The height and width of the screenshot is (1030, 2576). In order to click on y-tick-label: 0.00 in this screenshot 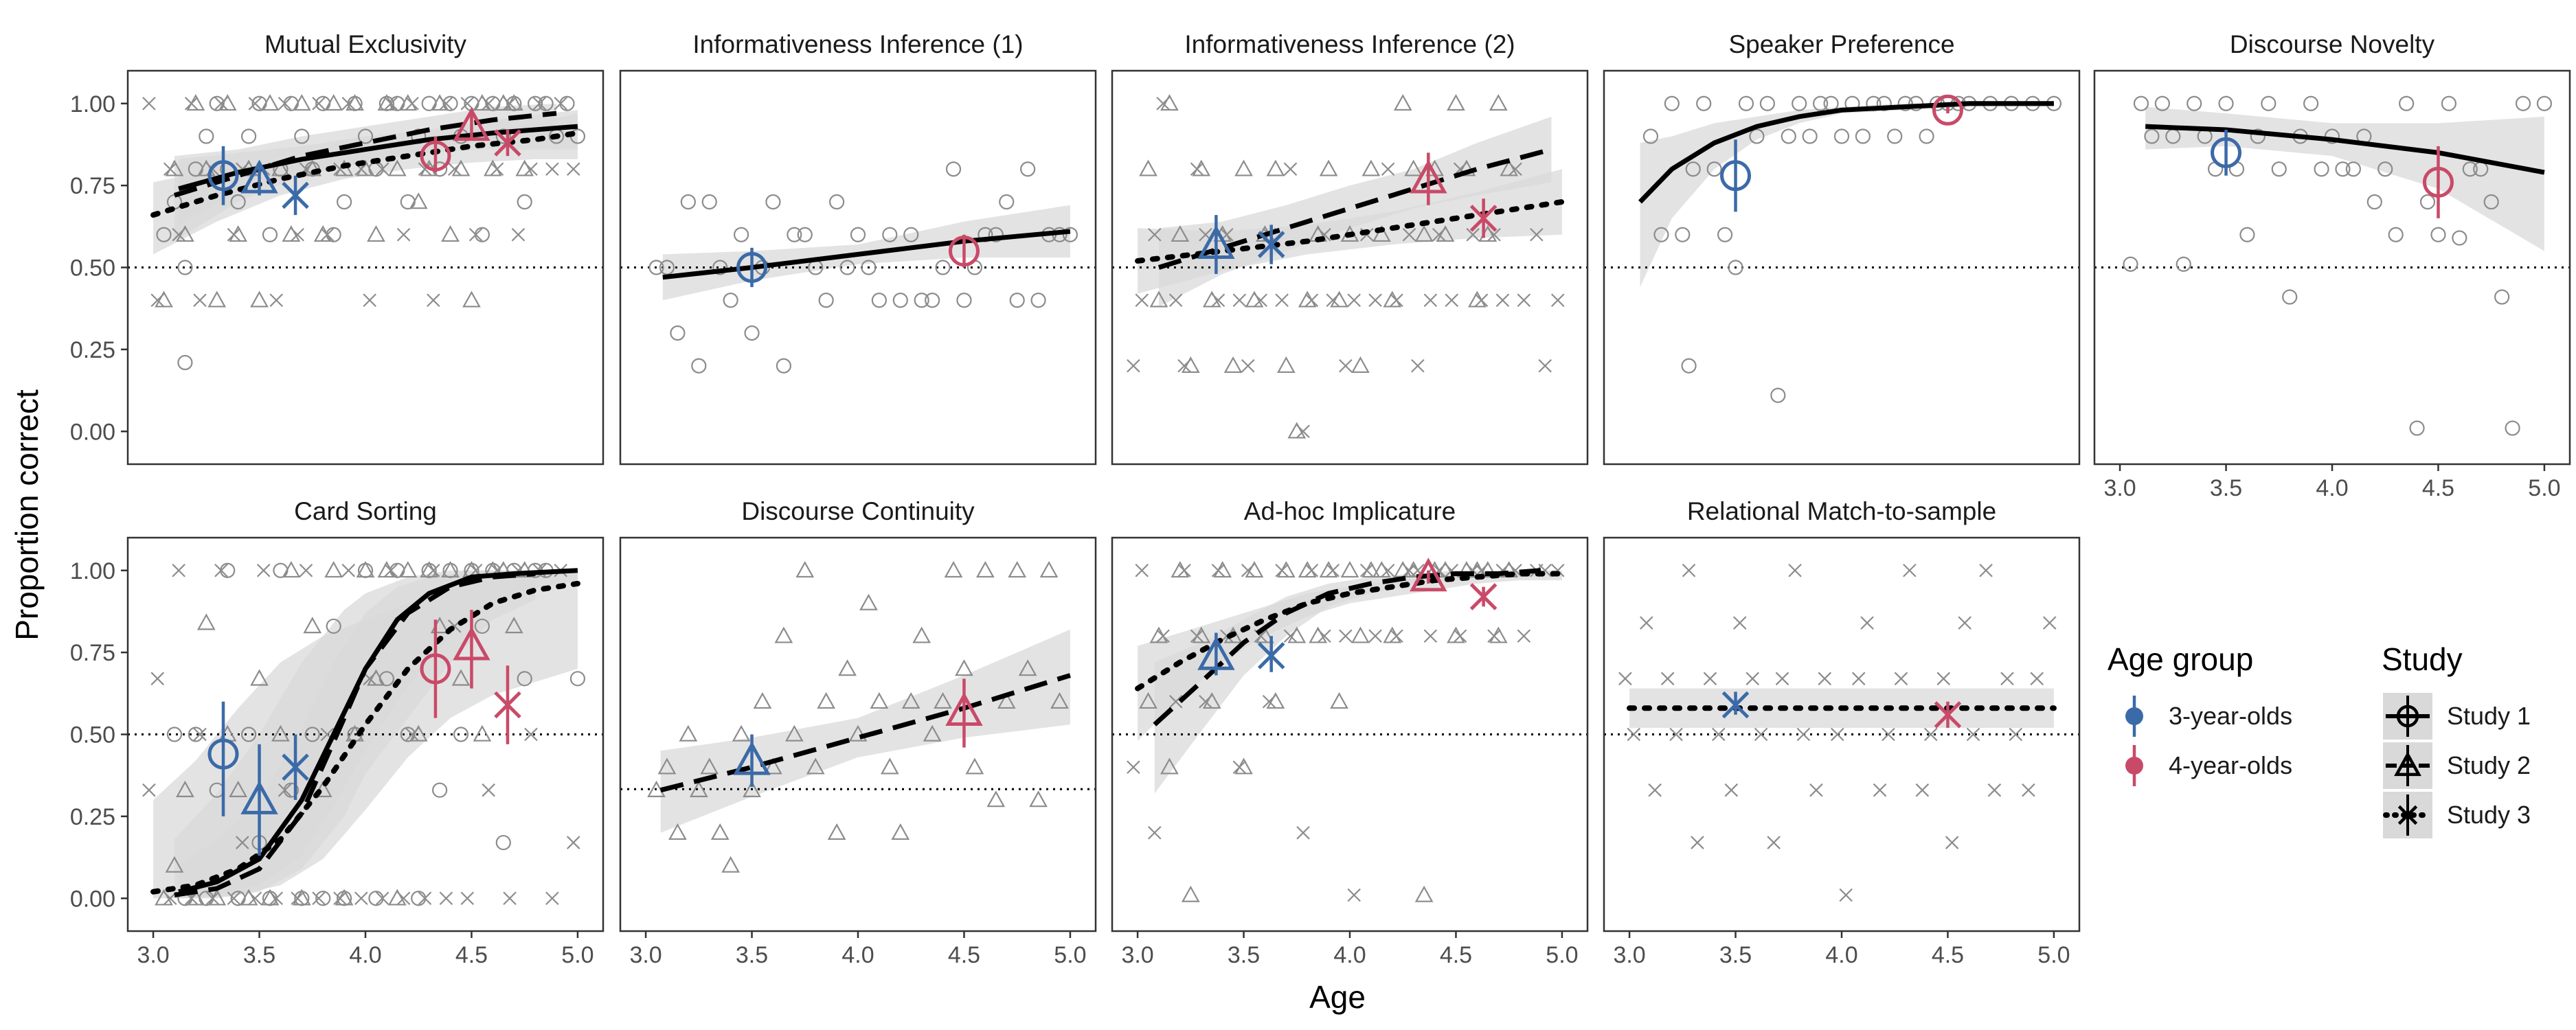, I will do `click(92, 899)`.